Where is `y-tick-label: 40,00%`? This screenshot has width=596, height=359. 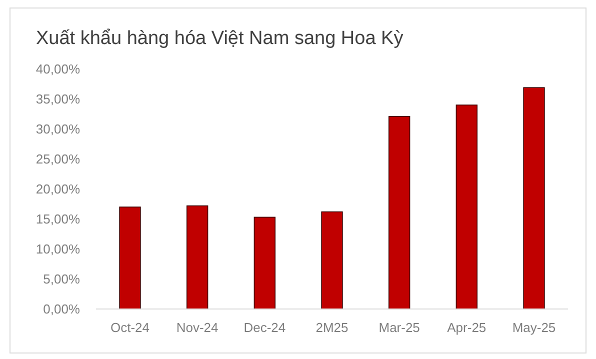
y-tick-label: 40,00% is located at coordinates (58, 69).